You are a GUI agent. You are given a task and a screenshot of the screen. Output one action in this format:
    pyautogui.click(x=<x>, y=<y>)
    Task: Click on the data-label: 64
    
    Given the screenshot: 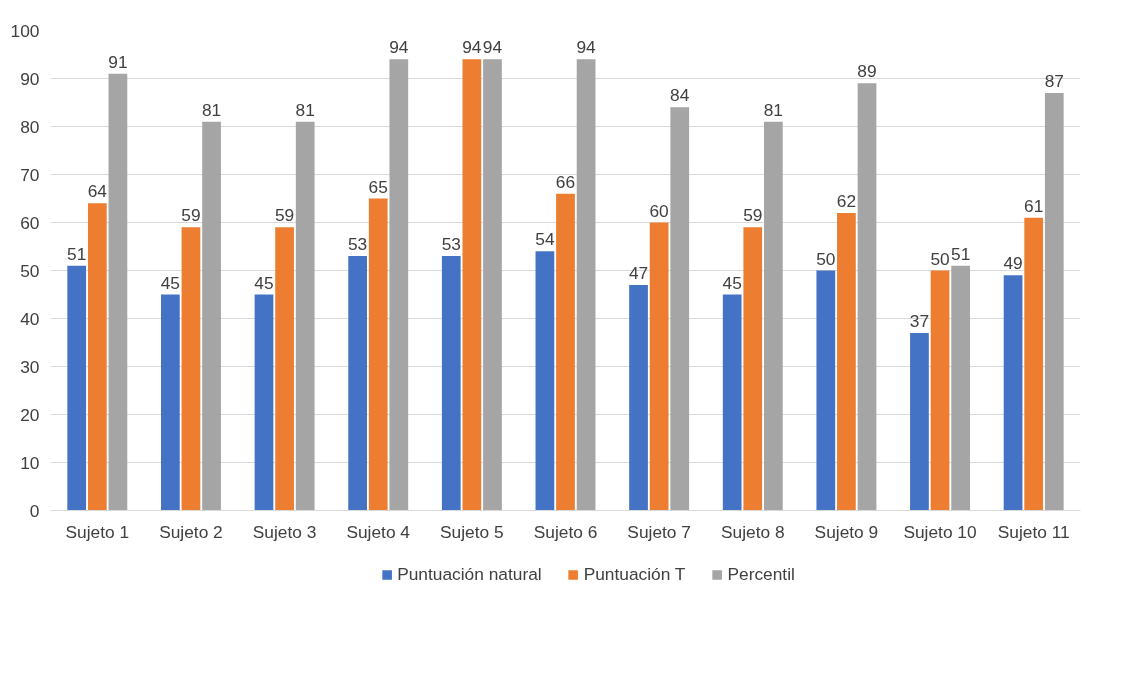 What is the action you would take?
    pyautogui.click(x=97, y=191)
    